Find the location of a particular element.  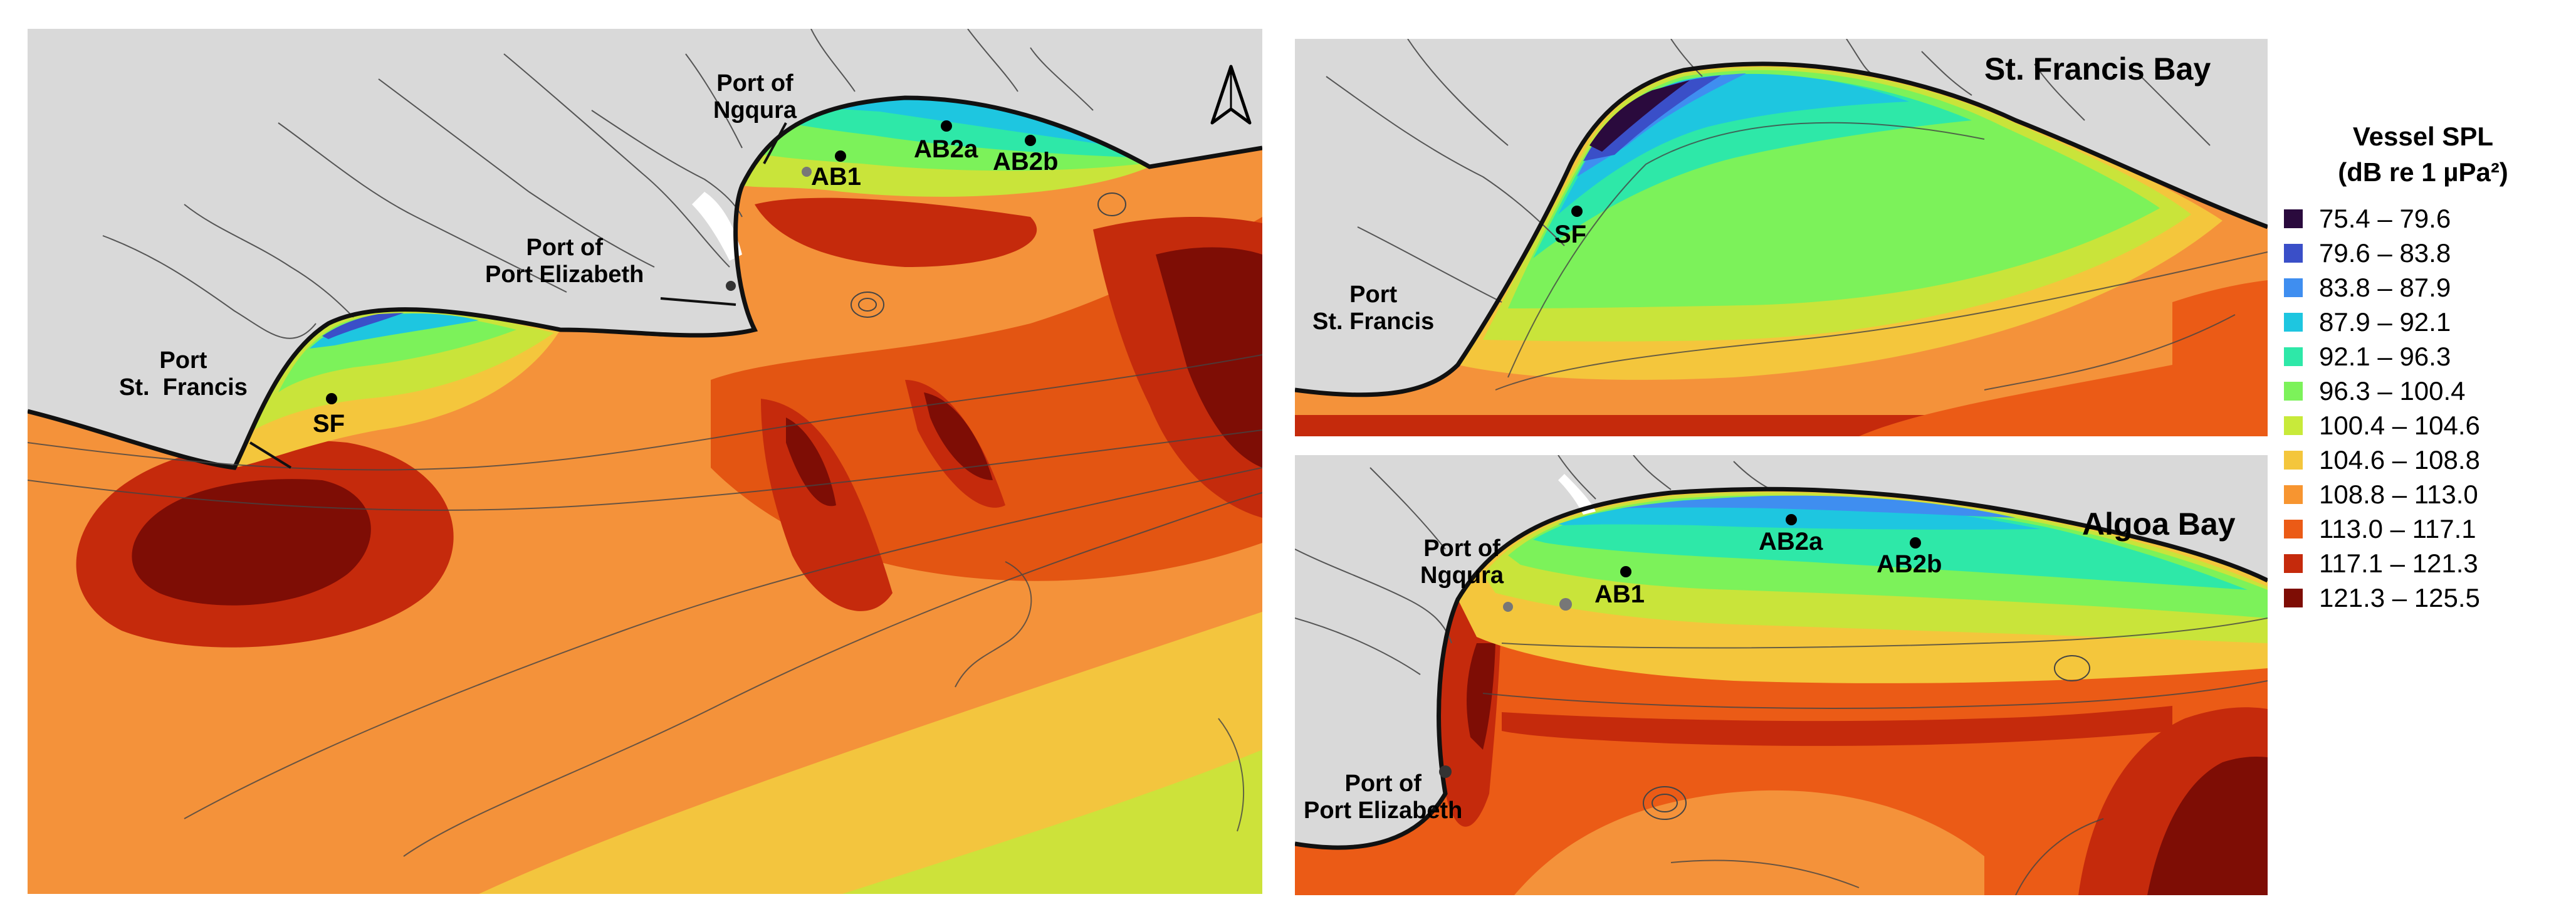

legend-label: 121.3 – 125.5 is located at coordinates (2399, 597).